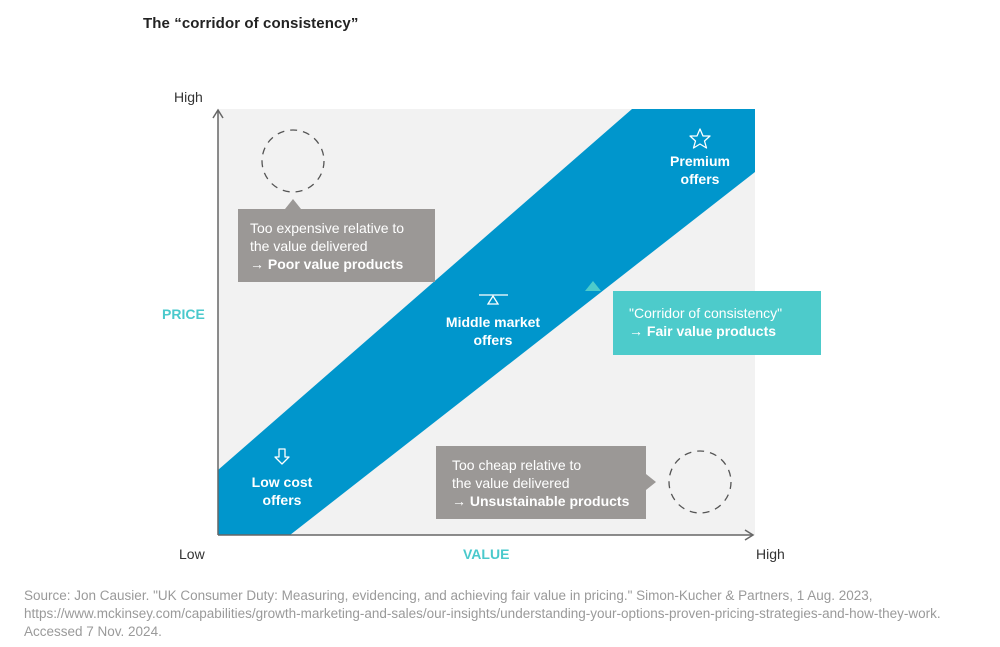 This screenshot has height=647, width=1000. What do you see at coordinates (770, 554) in the screenshot?
I see `x-axis-high-label: High` at bounding box center [770, 554].